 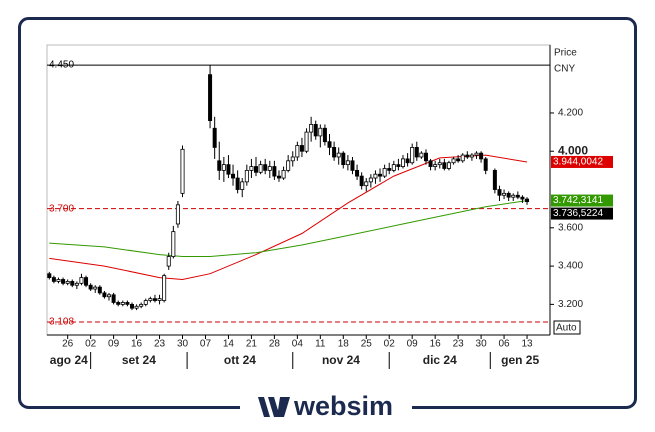 What do you see at coordinates (206, 344) in the screenshot?
I see `x-tick-label: 07` at bounding box center [206, 344].